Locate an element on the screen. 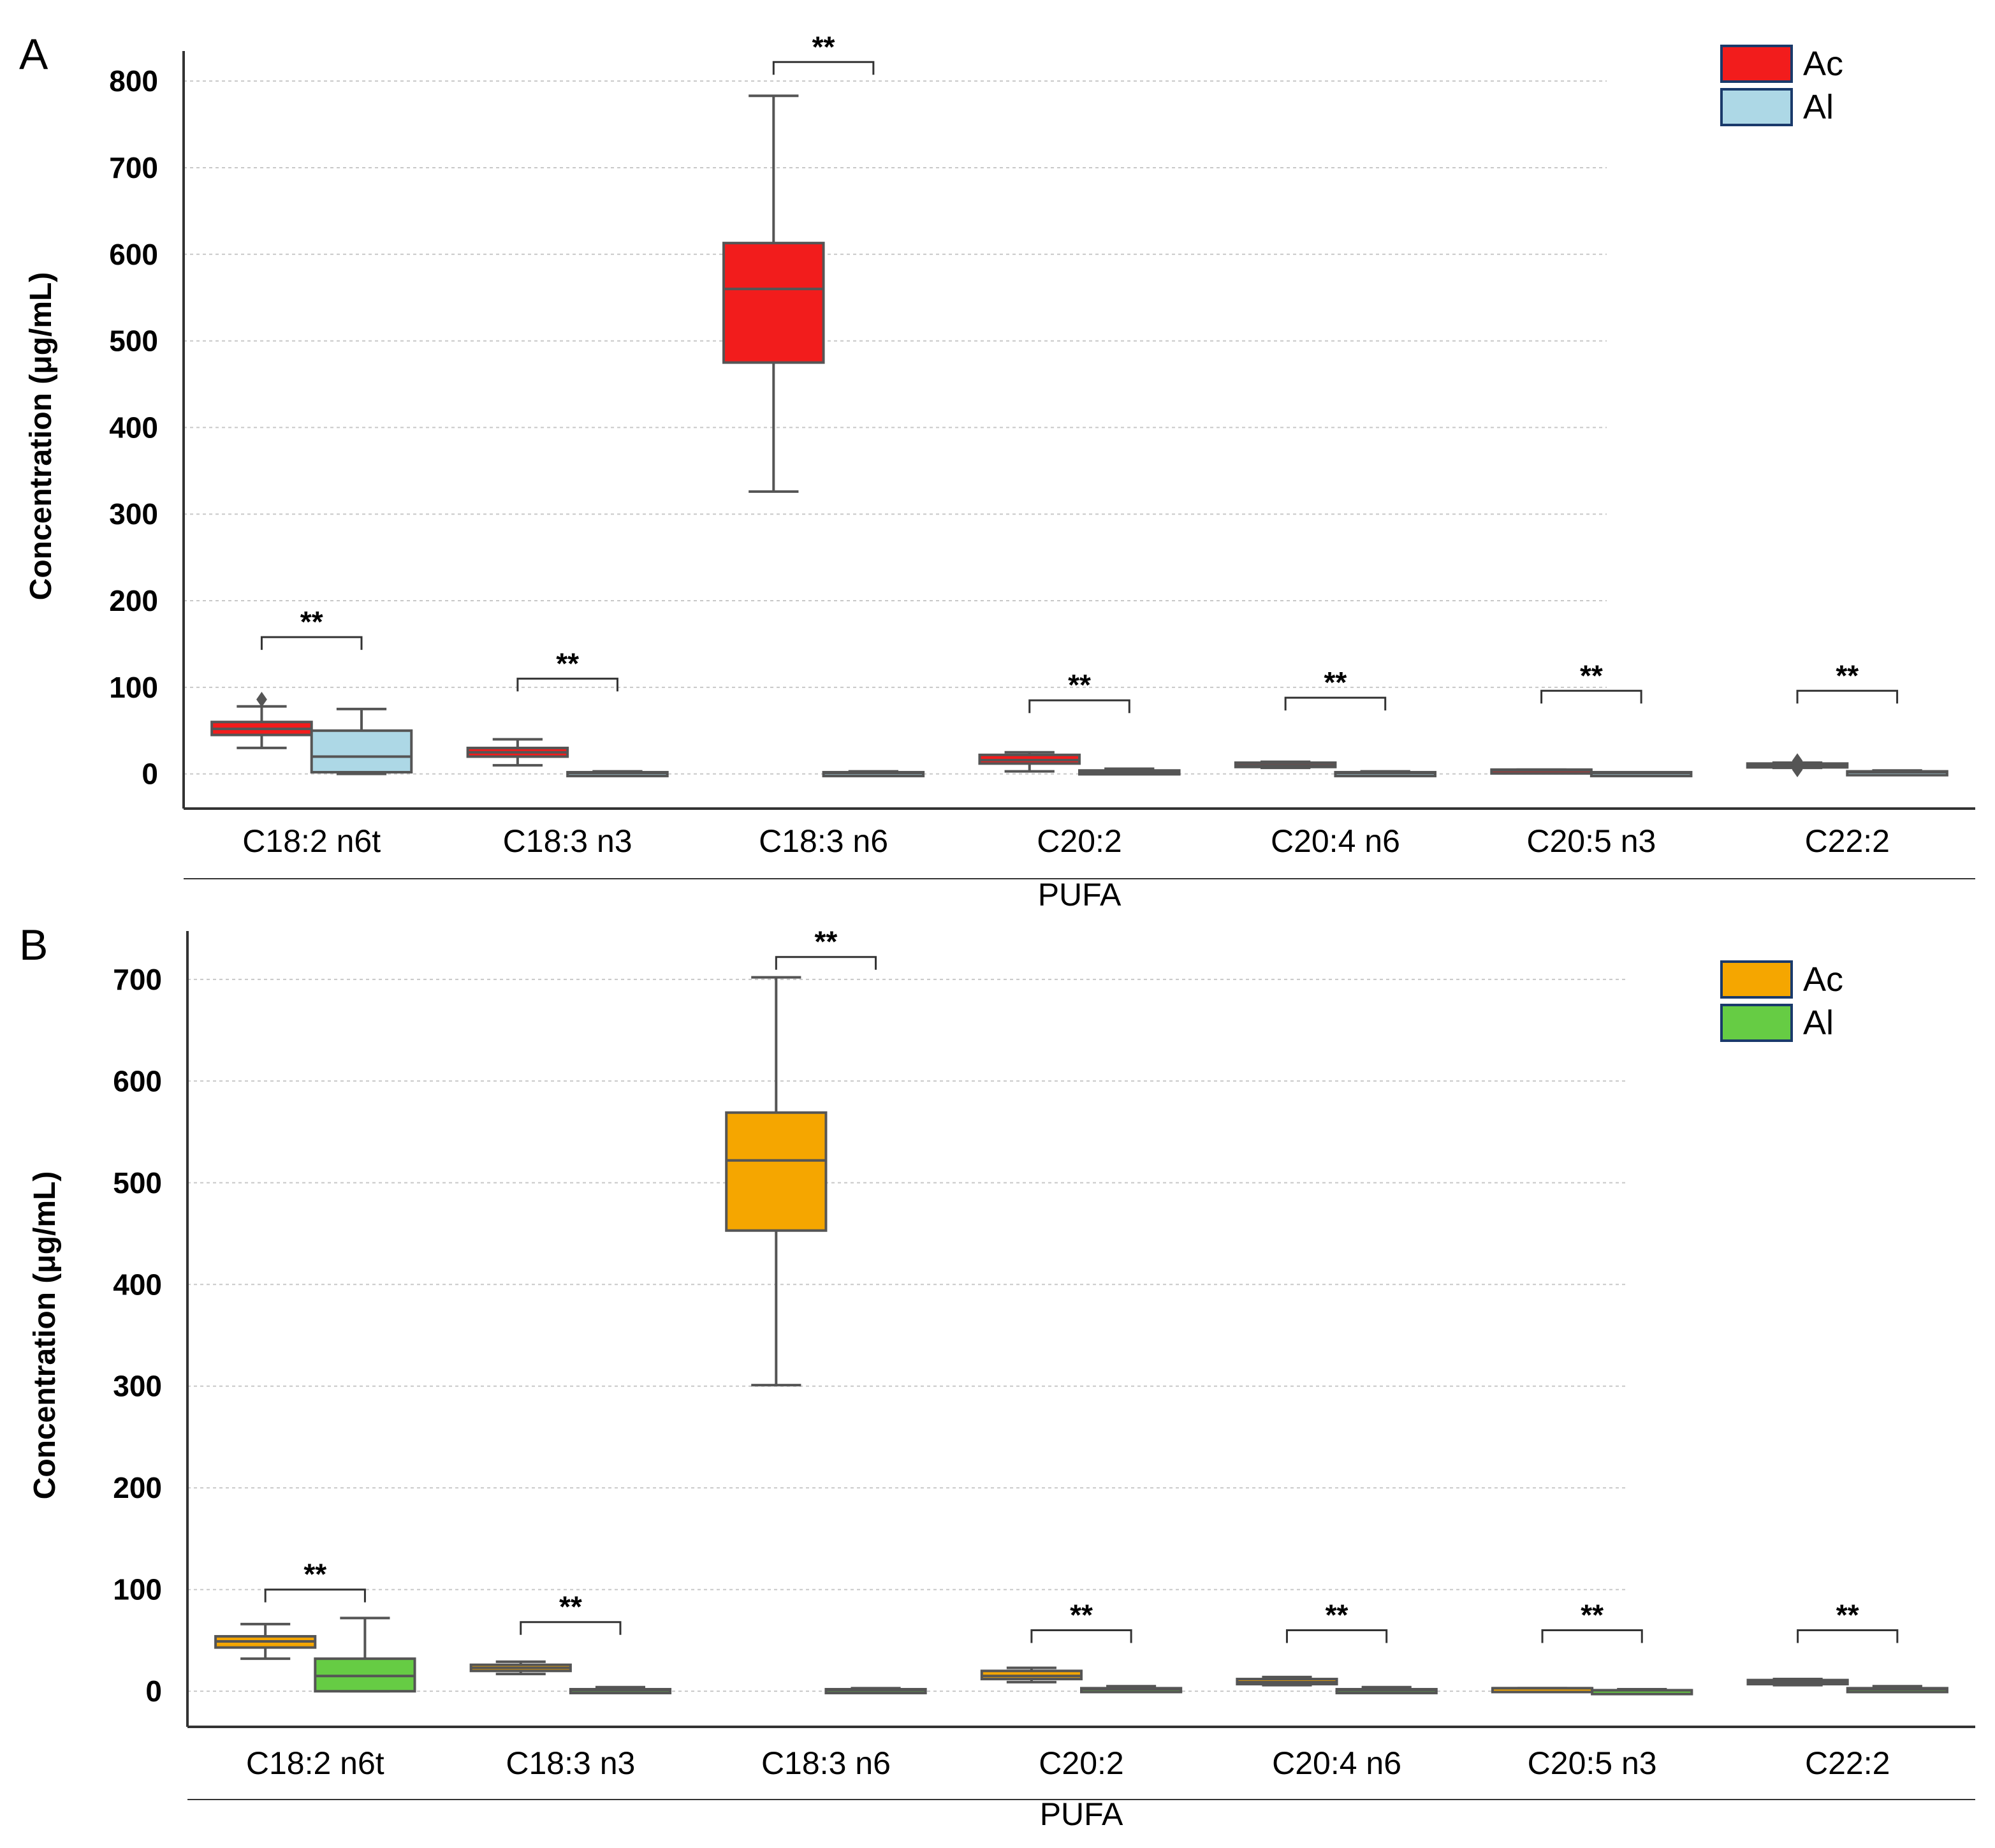  significance-c20-5-n3: ** is located at coordinates (1592, 1620).